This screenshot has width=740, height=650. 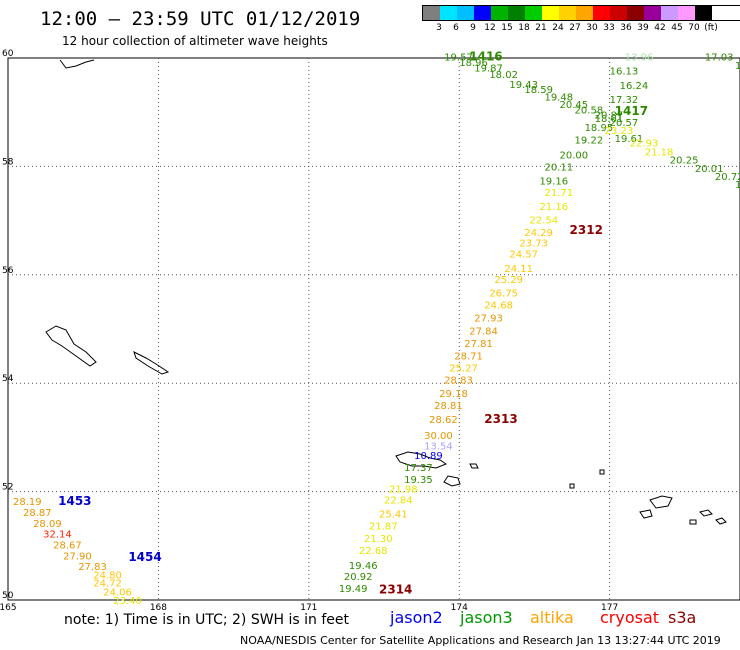 I want to click on wave-height-value: 13.96, so click(x=639, y=58).